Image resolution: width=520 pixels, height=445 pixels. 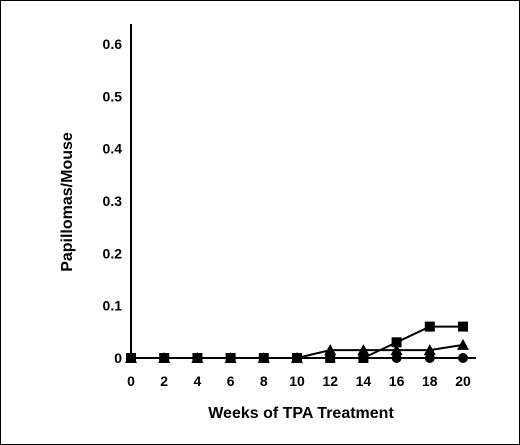 I want to click on x-tick-labels: 0 2 4 6 8 10 12 14 16 18 20, so click(x=299, y=381).